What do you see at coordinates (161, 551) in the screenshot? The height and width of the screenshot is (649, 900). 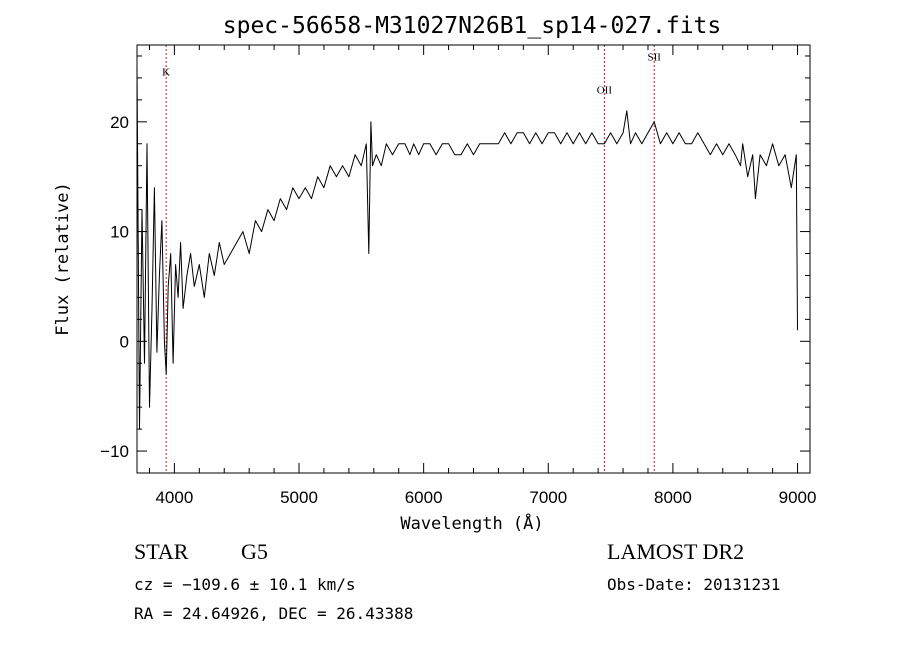 I see `object-class: STAR` at bounding box center [161, 551].